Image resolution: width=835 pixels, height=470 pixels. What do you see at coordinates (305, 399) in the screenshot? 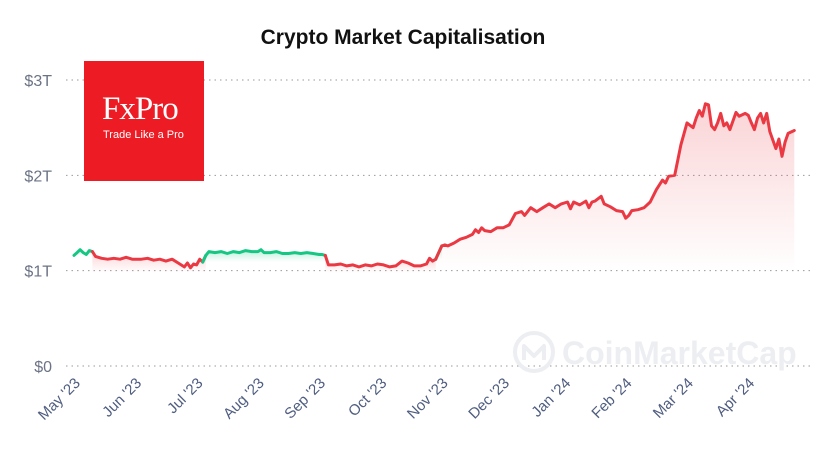
I see `x-tick-label: Sep '23` at bounding box center [305, 399].